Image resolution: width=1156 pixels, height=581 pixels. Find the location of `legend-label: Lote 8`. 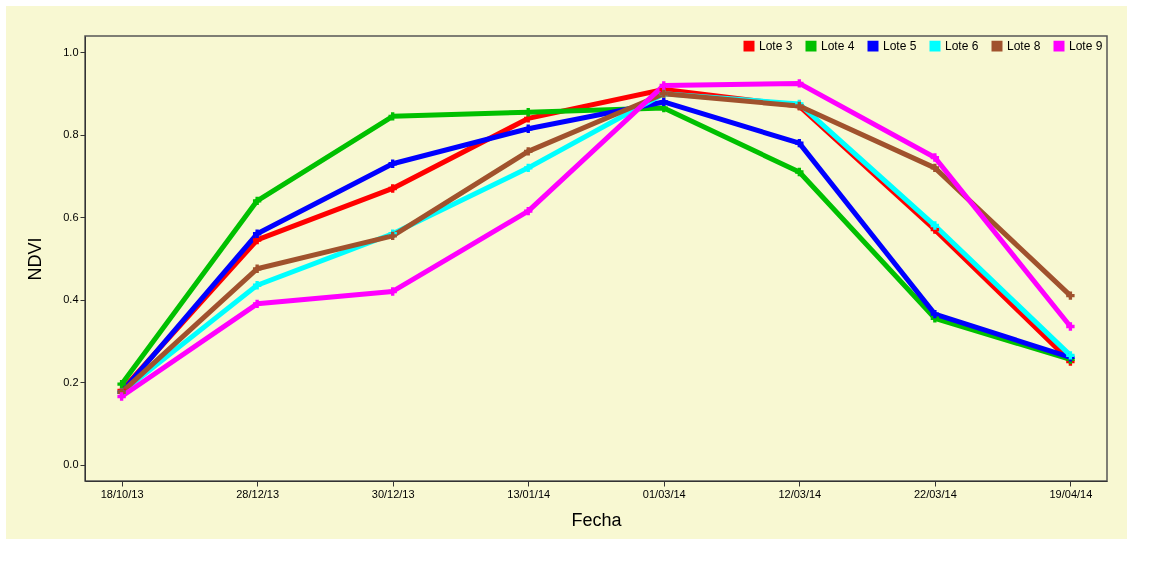

legend-label: Lote 8 is located at coordinates (1024, 46).